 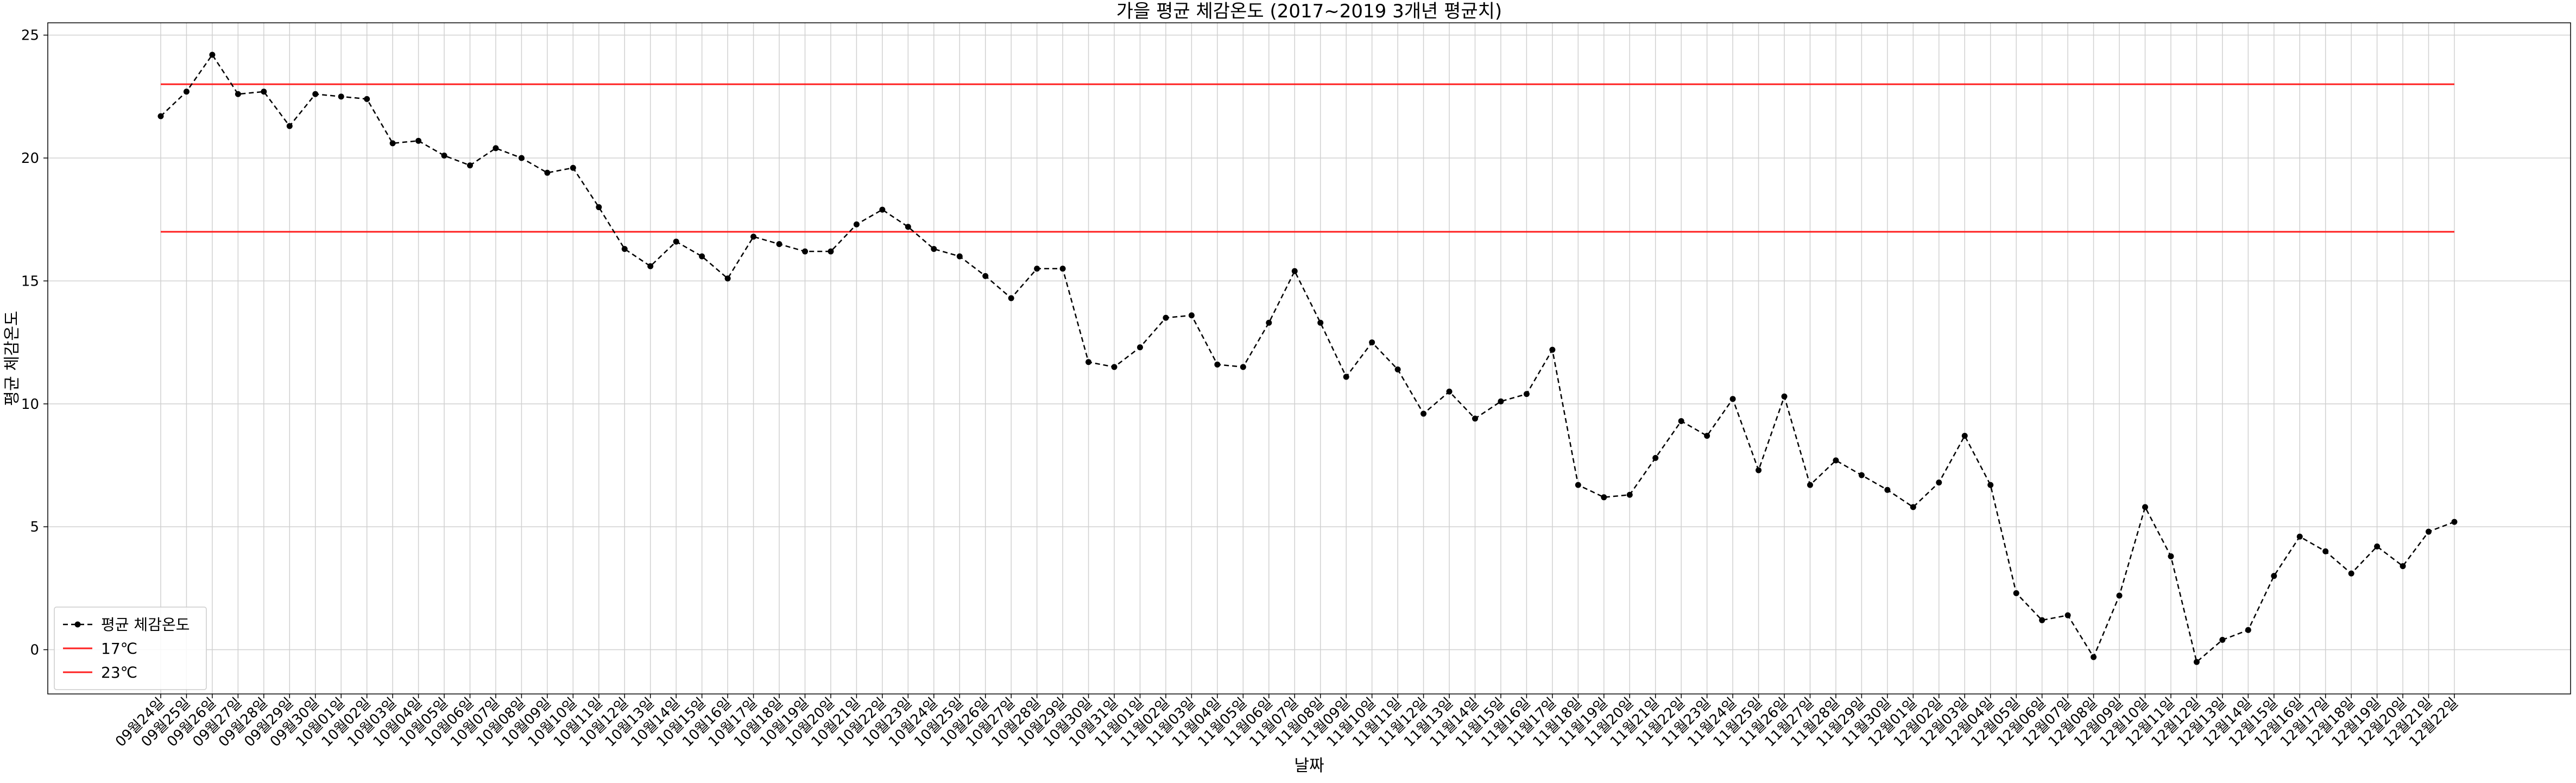 What do you see at coordinates (13, 358) in the screenshot?
I see `y-axis-title: 평균 체감온도` at bounding box center [13, 358].